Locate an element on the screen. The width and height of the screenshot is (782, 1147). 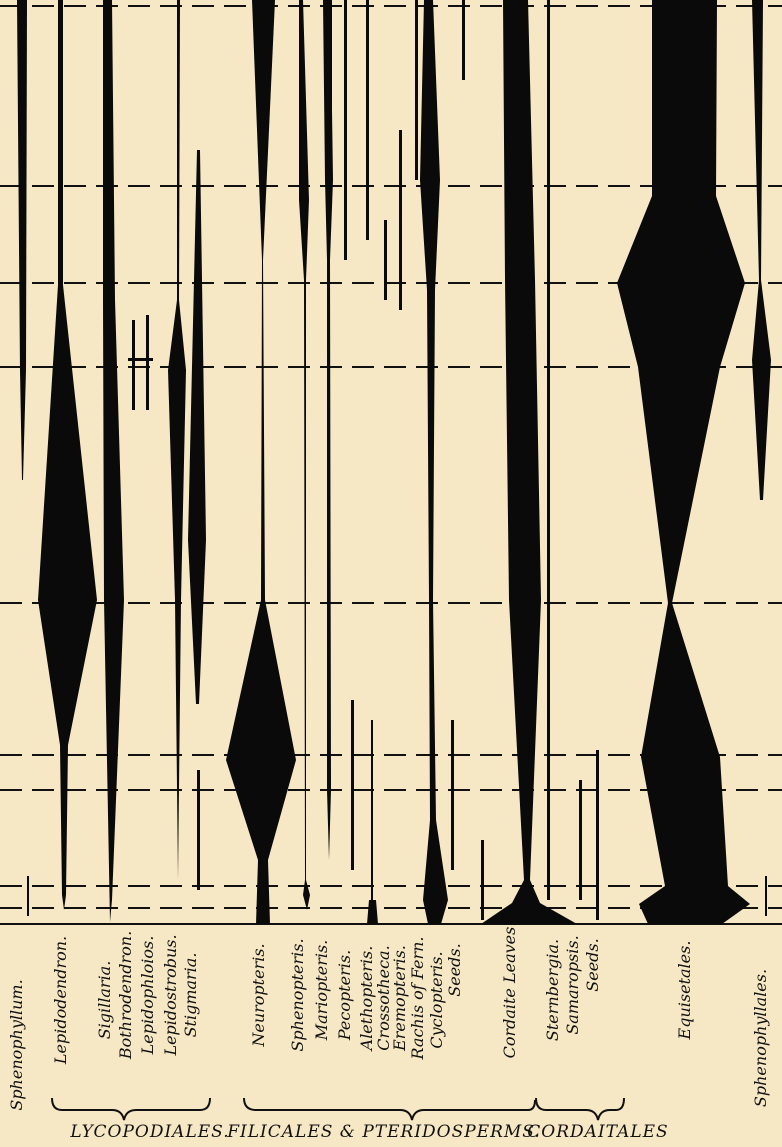
label-pecopteris: Pecopteris. is located at coordinates (344, 995).